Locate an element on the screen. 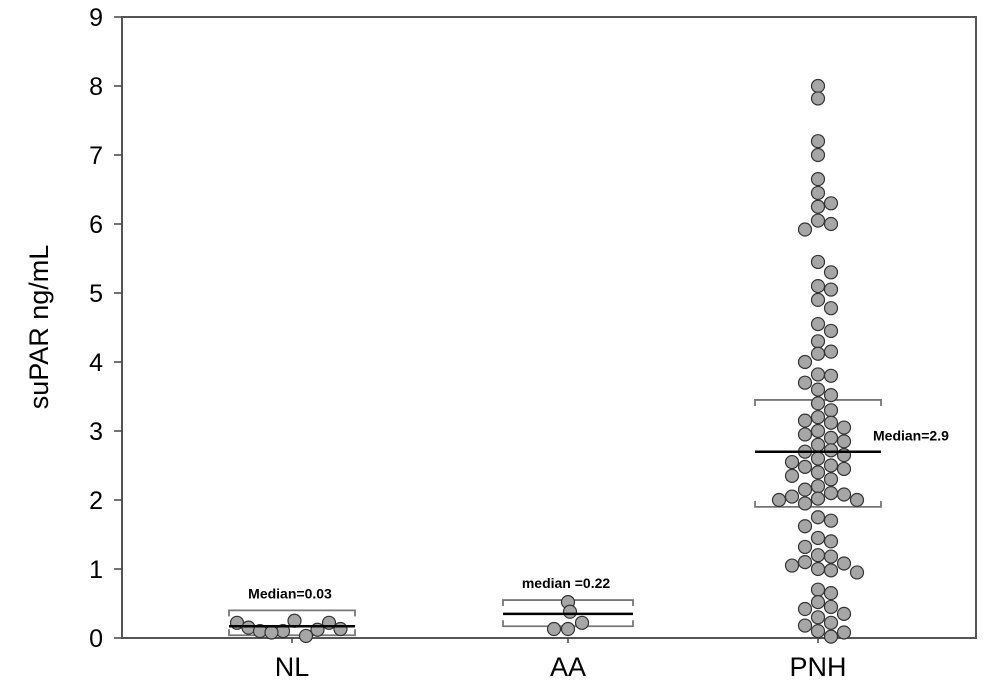  y-axis-title: suPAR ng/mL is located at coordinates (39, 327).